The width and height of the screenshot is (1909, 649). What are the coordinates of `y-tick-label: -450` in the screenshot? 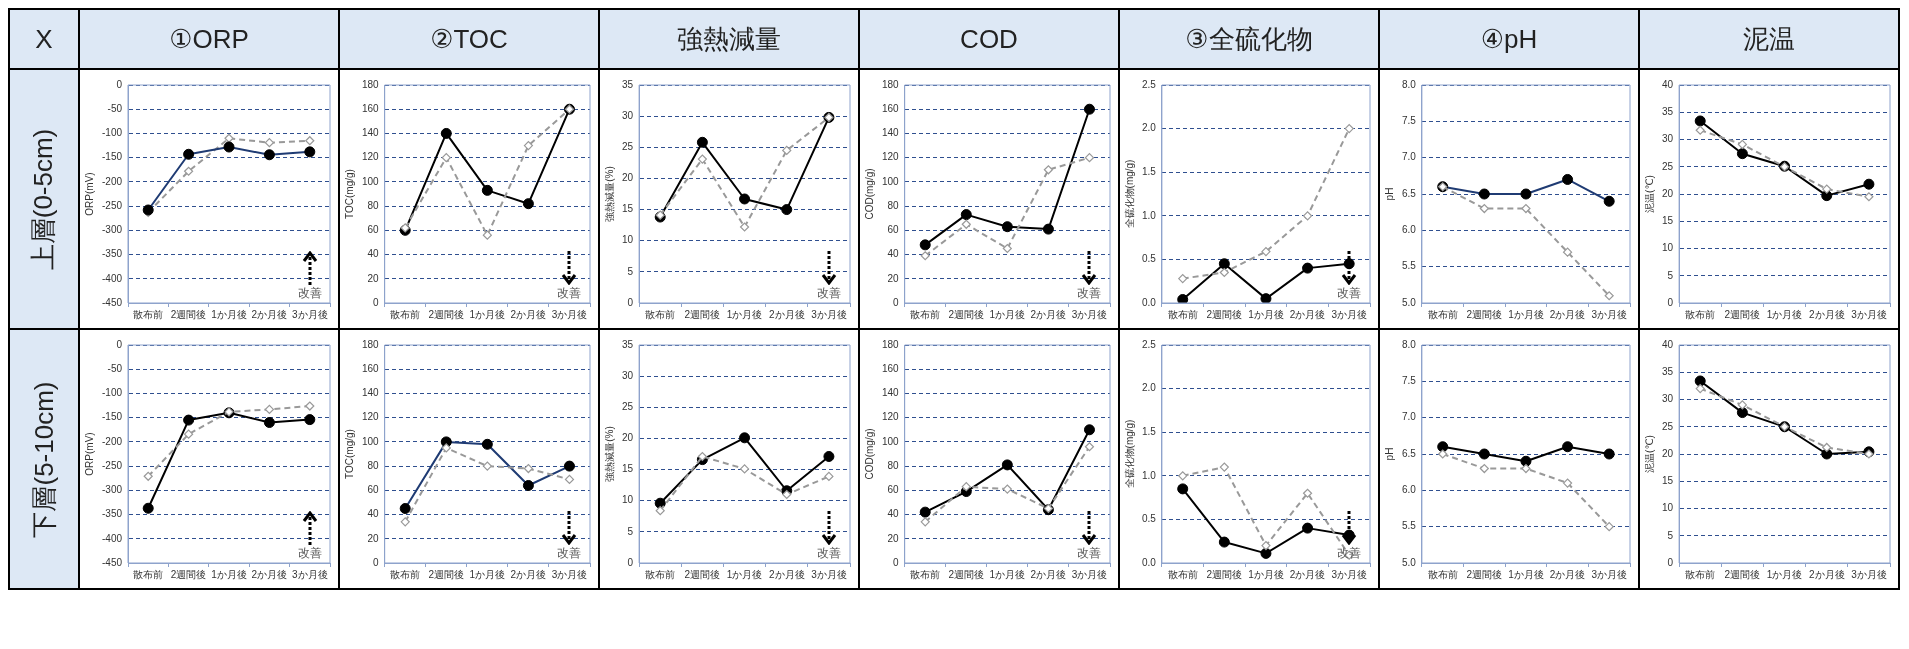 It's located at (112, 562).